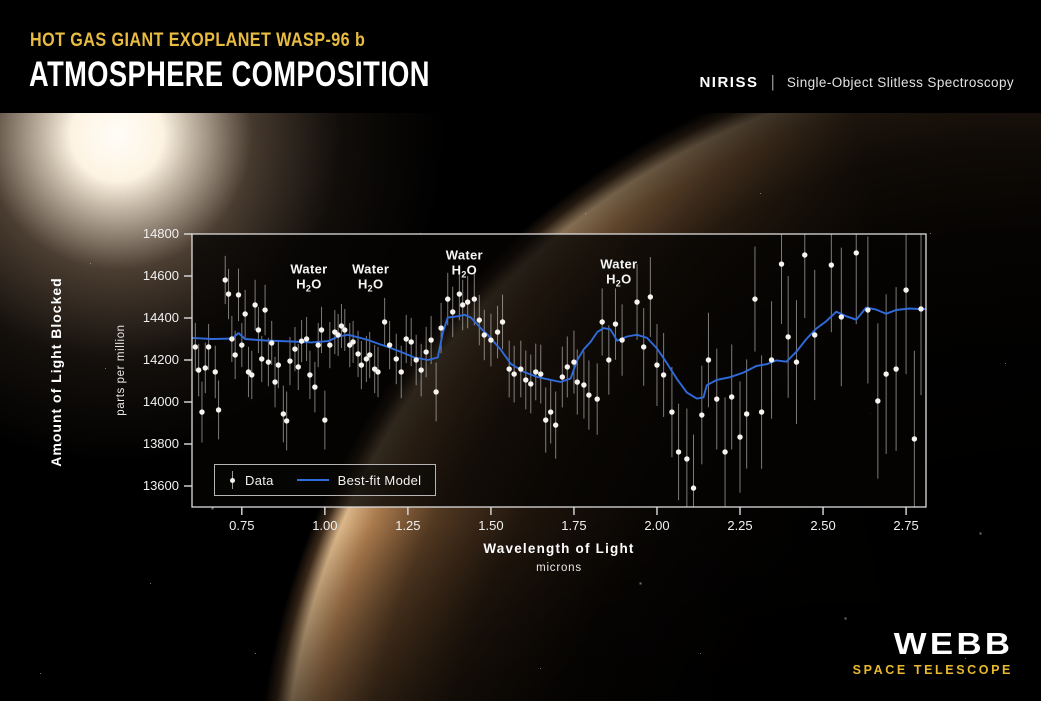  What do you see at coordinates (160, 485) in the screenshot?
I see `y-tick-label: 13600` at bounding box center [160, 485].